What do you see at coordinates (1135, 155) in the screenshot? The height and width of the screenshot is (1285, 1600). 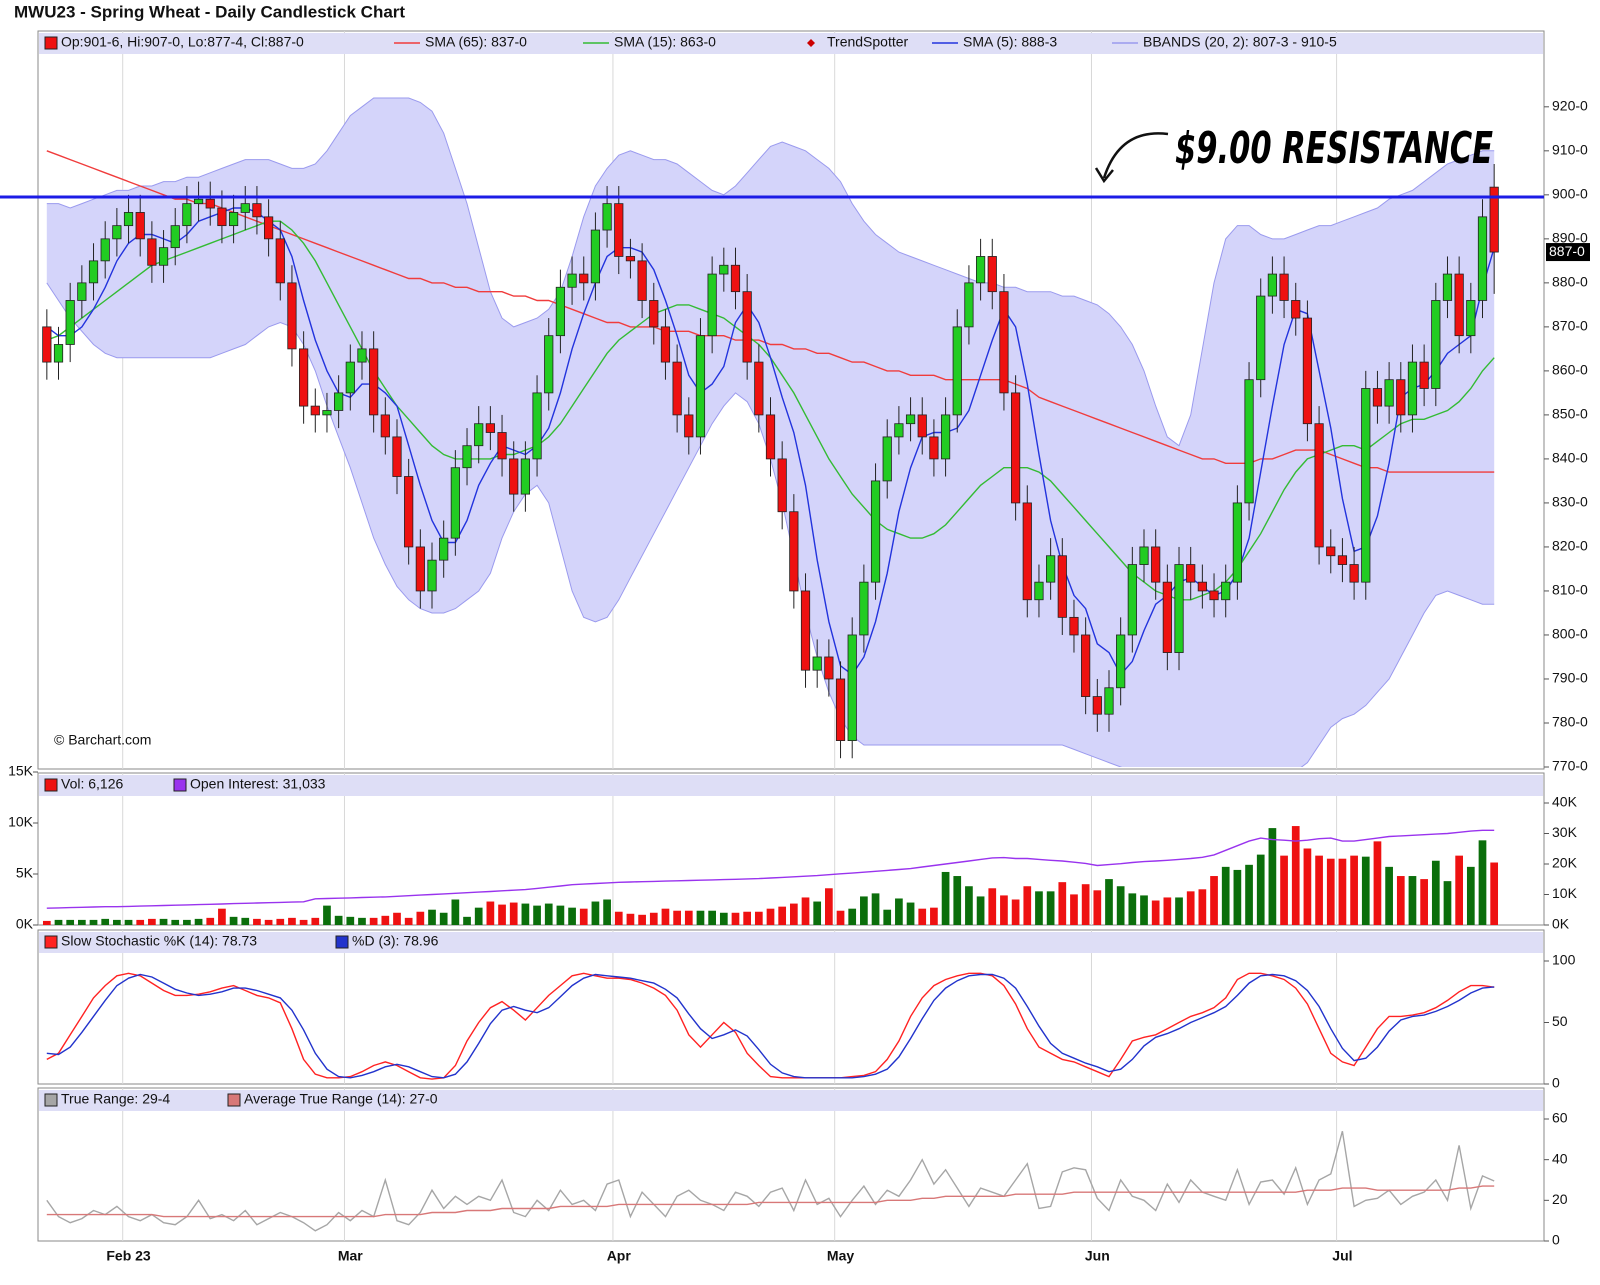 I see `annotation-arrow` at bounding box center [1135, 155].